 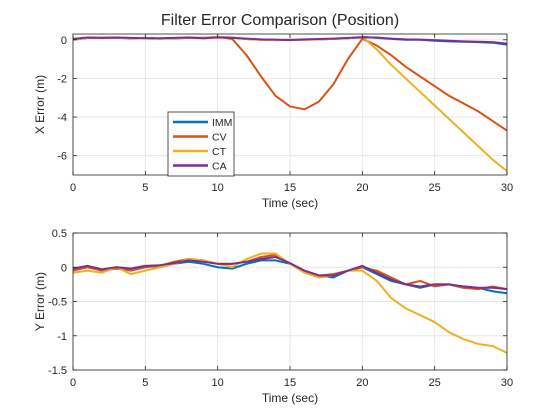 What do you see at coordinates (59, 234) in the screenshot?
I see `y-tick-label: 0.5` at bounding box center [59, 234].